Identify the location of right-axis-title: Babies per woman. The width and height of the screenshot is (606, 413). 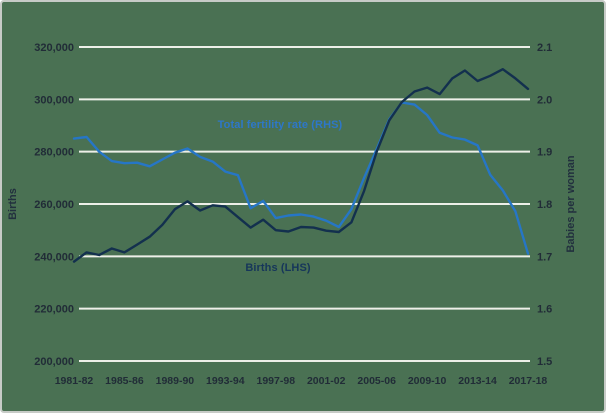
(571, 204).